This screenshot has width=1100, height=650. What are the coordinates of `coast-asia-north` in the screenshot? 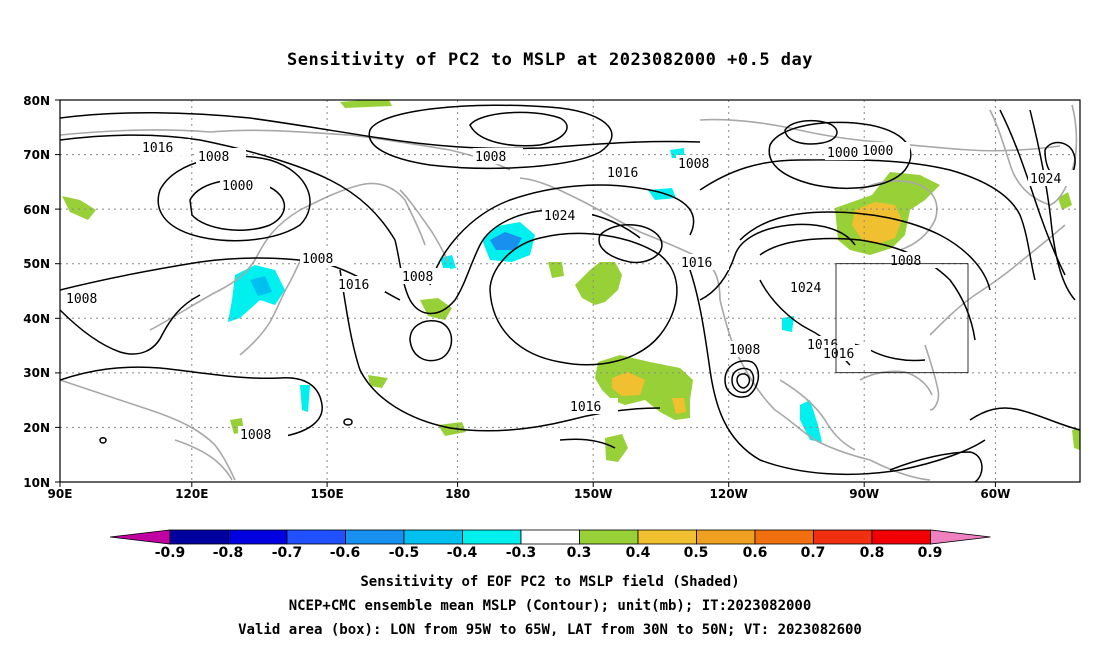 It's located at (285, 150).